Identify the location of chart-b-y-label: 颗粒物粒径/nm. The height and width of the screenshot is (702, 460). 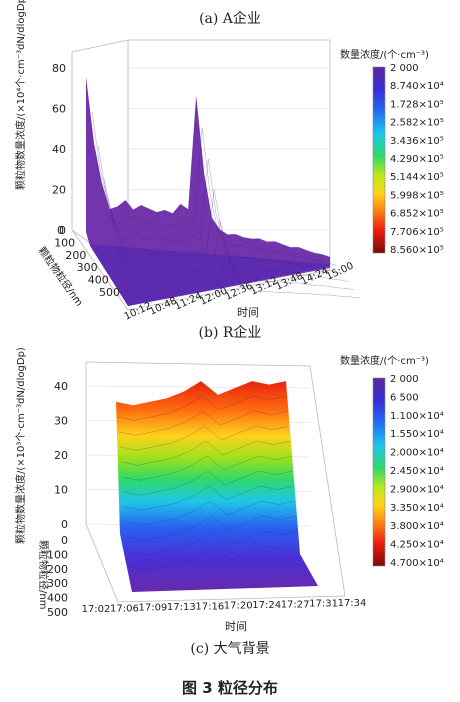
(43, 574).